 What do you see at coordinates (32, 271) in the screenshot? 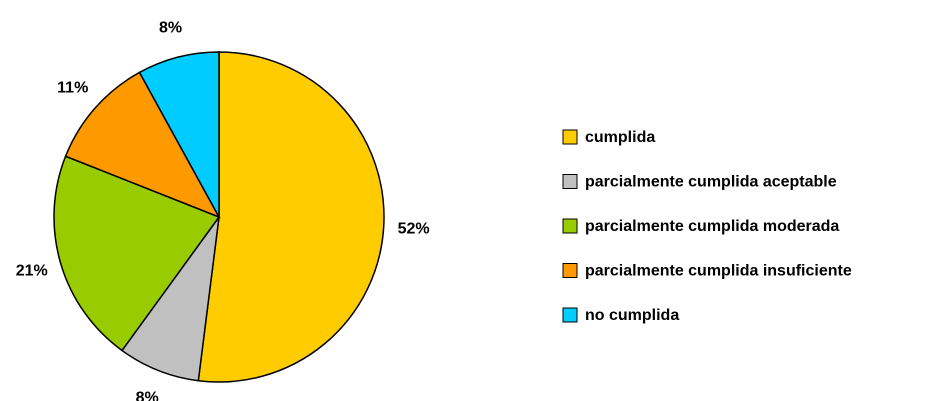
I see `data-label: 21%` at bounding box center [32, 271].